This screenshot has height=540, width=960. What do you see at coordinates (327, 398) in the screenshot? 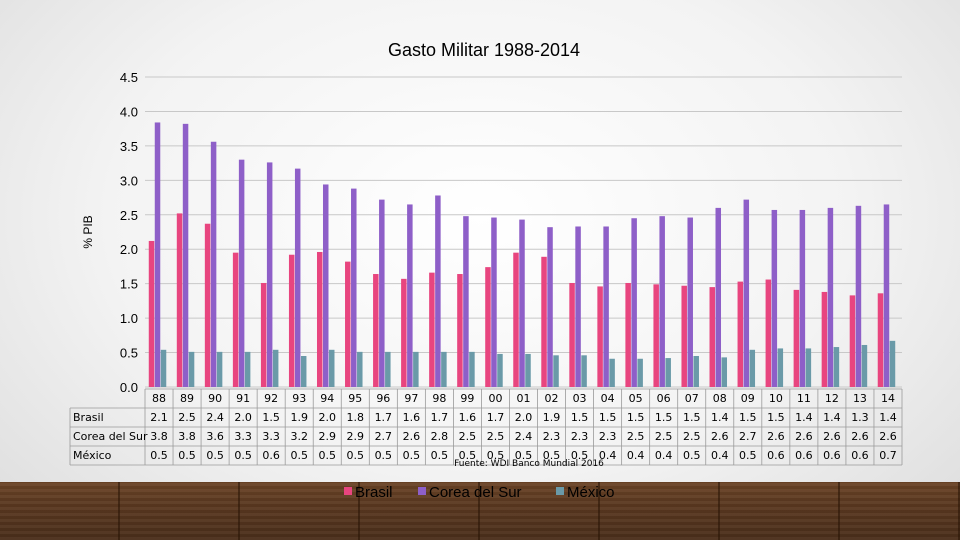
I see `x-tick-label: 94` at bounding box center [327, 398].